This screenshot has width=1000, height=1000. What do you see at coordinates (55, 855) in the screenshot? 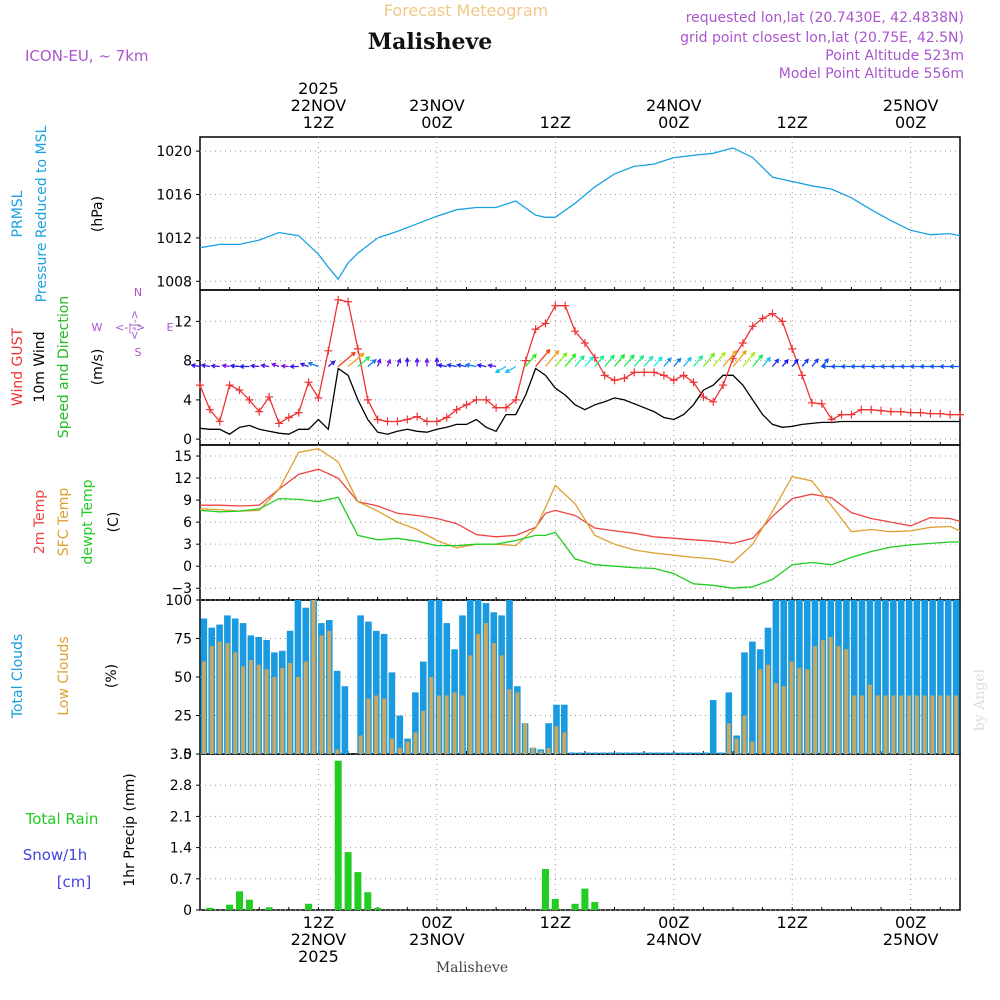
I see `y-axis-label-snow: Snow/1h` at bounding box center [55, 855].